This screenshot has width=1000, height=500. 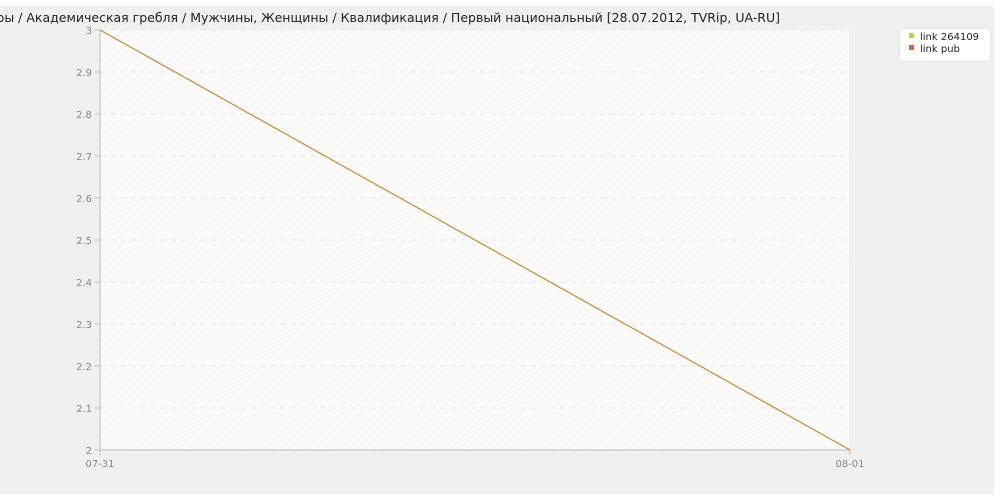 I want to click on y-tick-label: 2.6, so click(x=84, y=199).